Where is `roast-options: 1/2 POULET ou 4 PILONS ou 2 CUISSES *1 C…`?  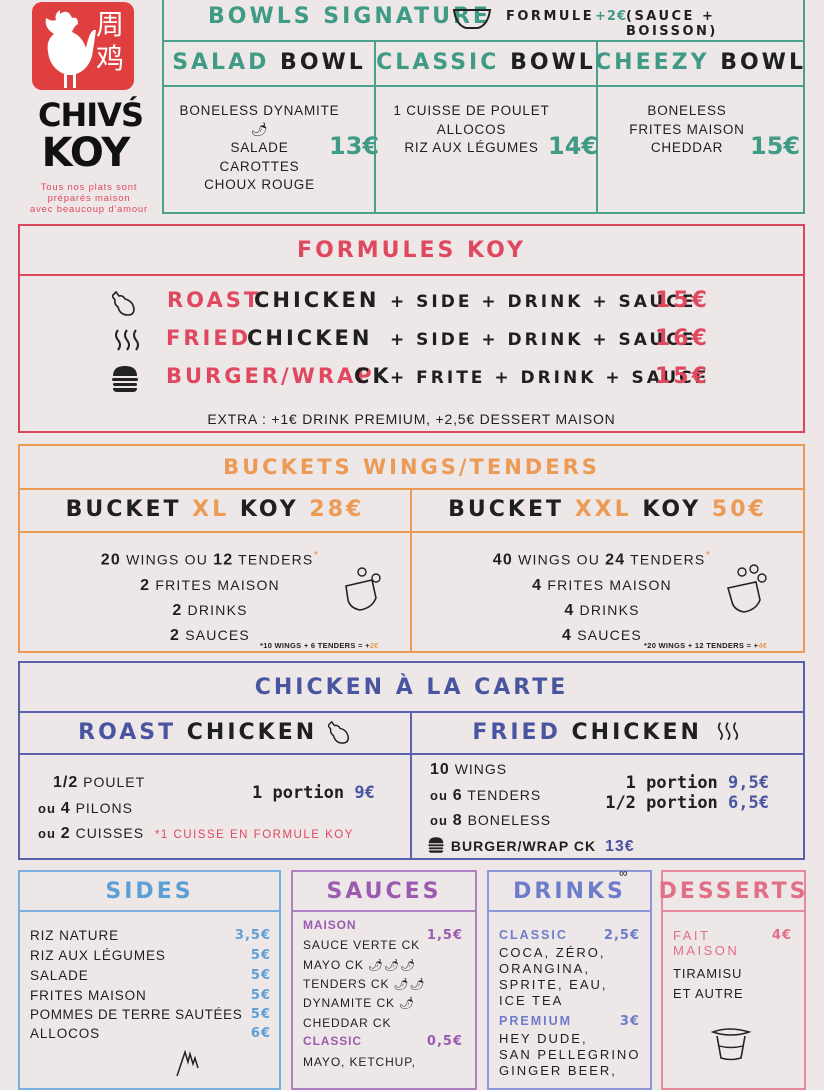
roast-options: 1/2 POULET ou 4 PILONS ou 2 CUISSES *1 C… is located at coordinates (196, 808).